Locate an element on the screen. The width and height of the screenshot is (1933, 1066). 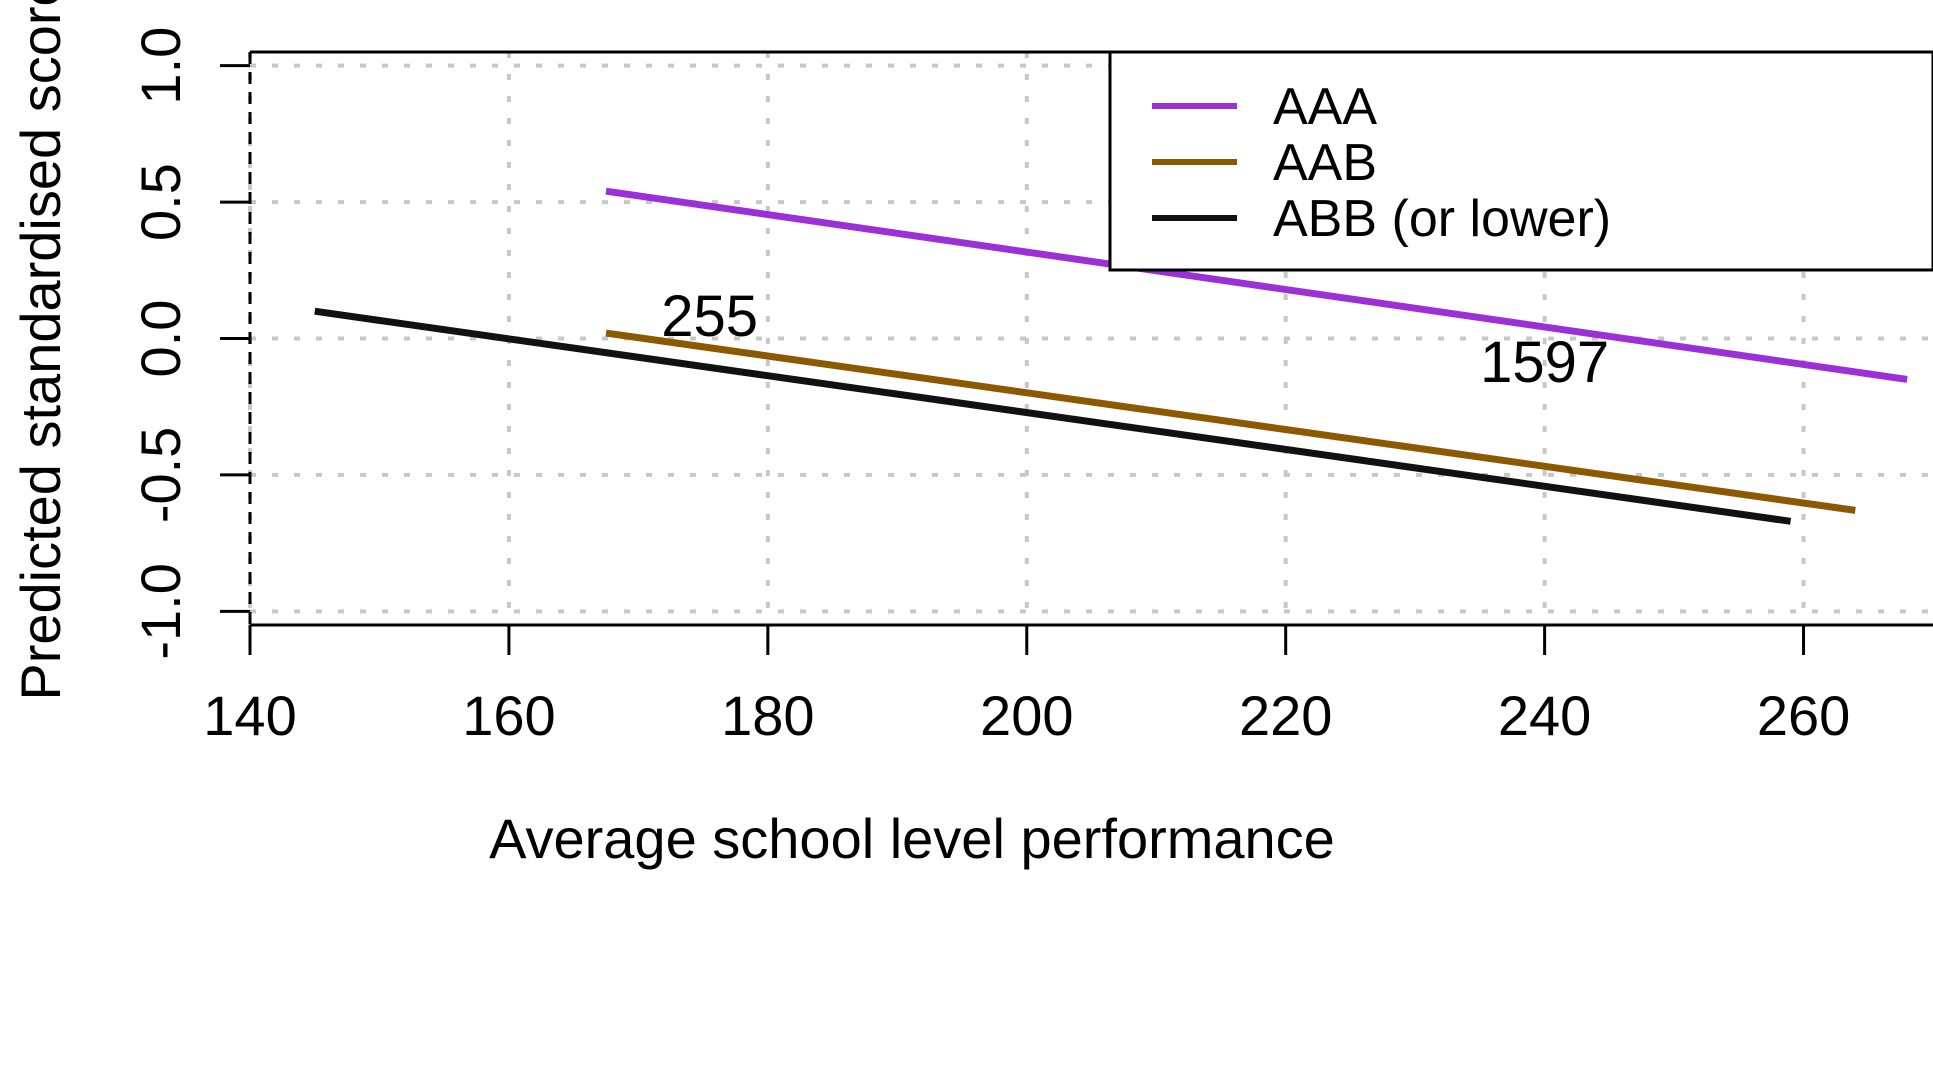
y-tick-label: 0.5 is located at coordinates (160, 202).